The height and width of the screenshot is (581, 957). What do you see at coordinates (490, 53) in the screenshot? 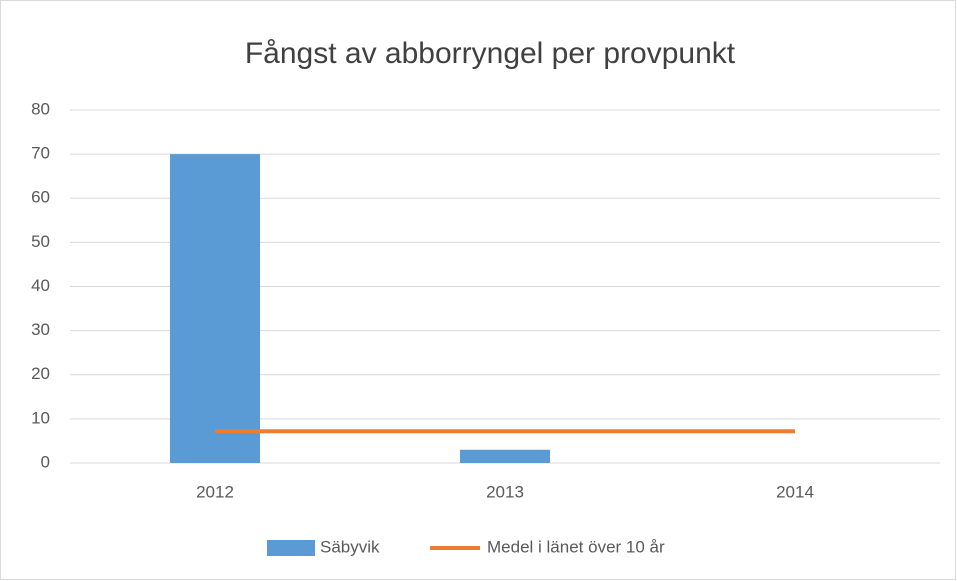
I see `chart-title: Fångst av abborryngel per provpunkt` at bounding box center [490, 53].